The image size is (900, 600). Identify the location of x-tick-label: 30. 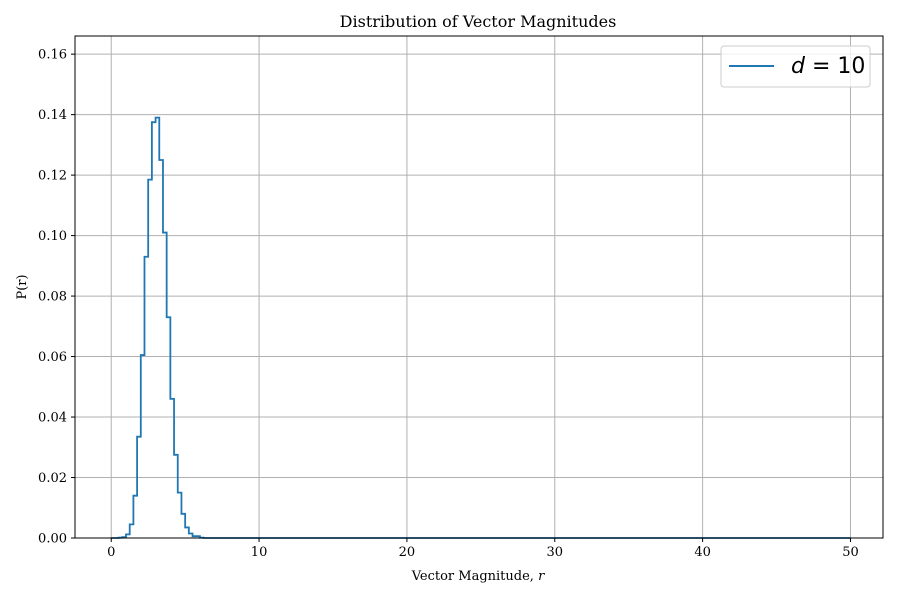
(554, 552).